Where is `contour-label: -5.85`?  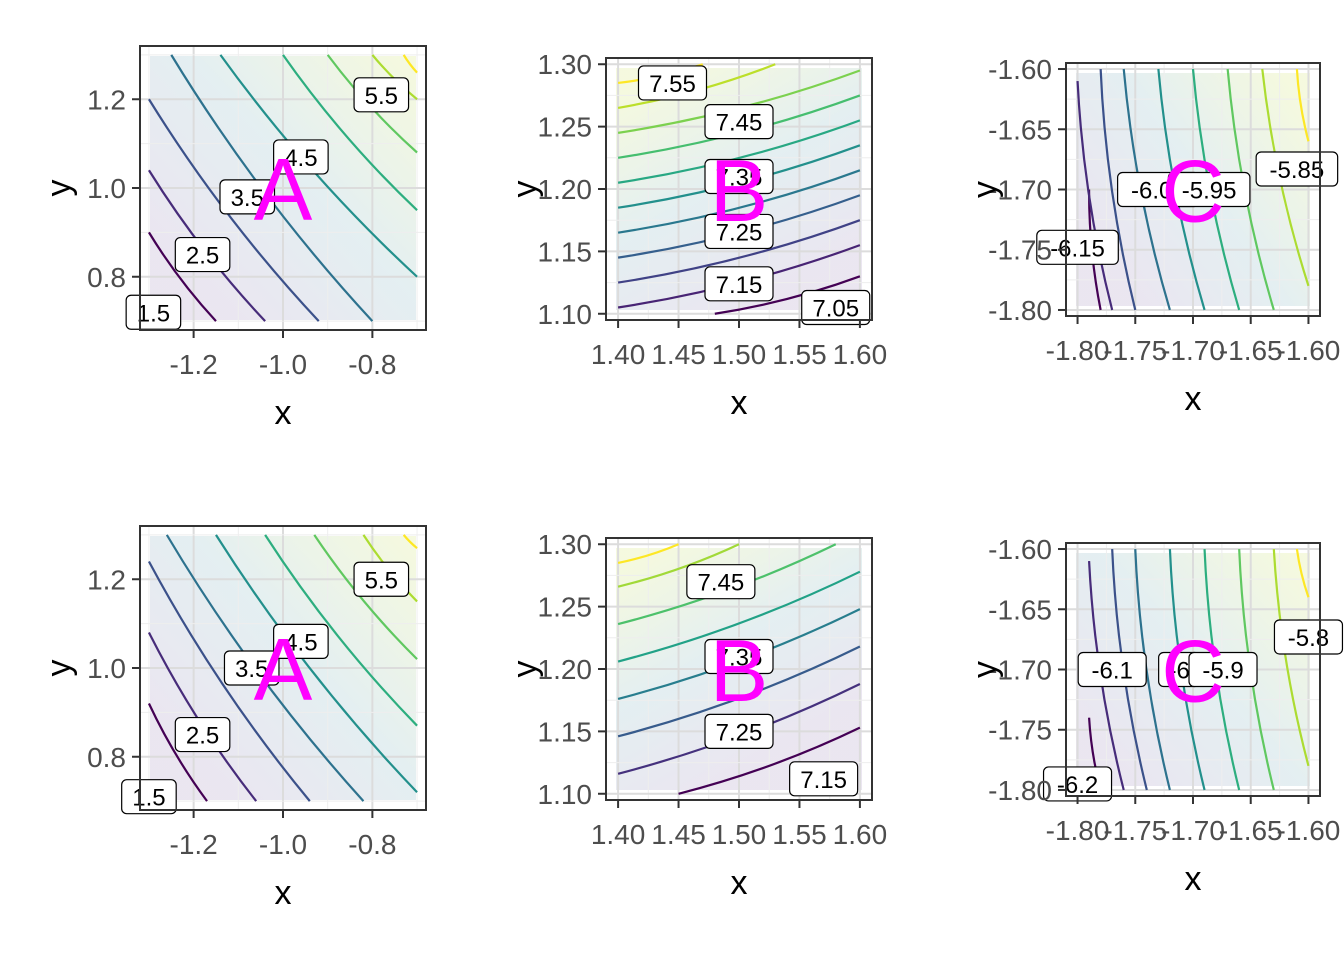
contour-label: -5.85 is located at coordinates (1297, 170).